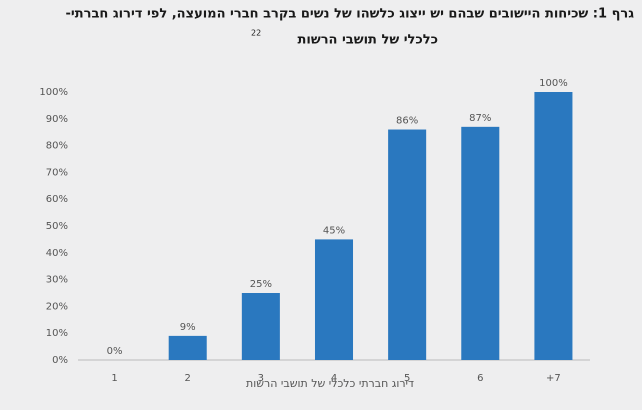 Image resolution: width=642 pixels, height=410 pixels. What do you see at coordinates (188, 378) in the screenshot?
I see `x-tick-label: 2` at bounding box center [188, 378].